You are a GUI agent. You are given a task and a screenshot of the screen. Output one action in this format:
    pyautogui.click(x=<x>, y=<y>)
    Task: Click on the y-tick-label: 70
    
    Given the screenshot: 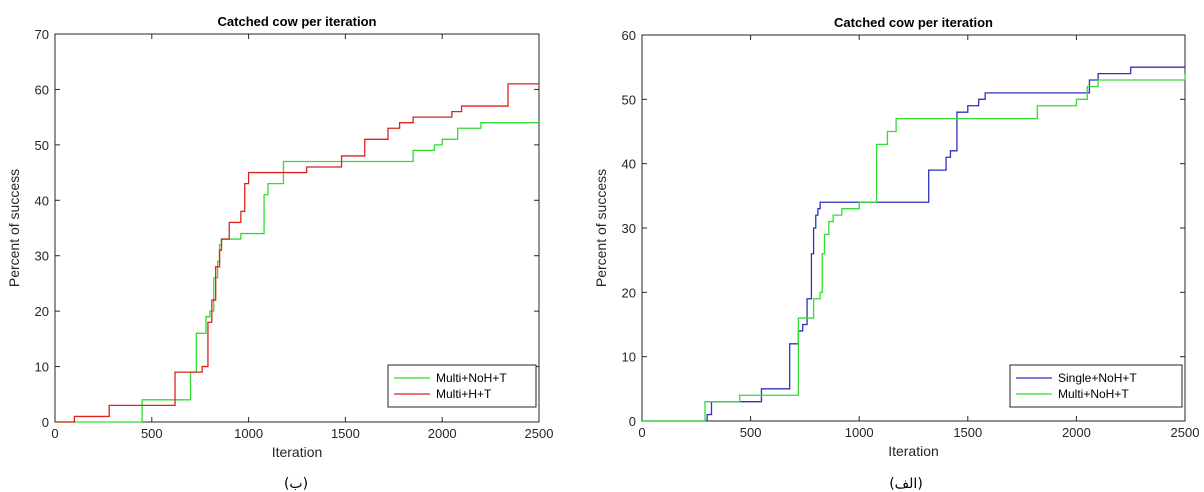 What is the action you would take?
    pyautogui.click(x=42, y=34)
    